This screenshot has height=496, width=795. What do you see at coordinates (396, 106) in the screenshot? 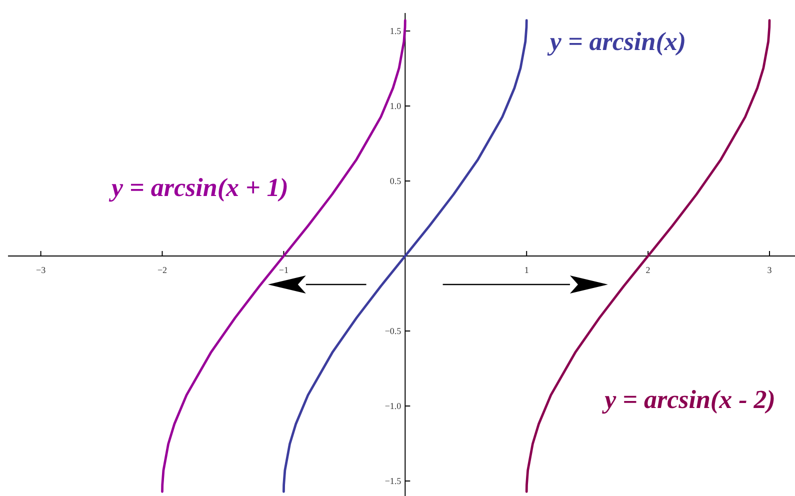
I see `y-tick-label: 1.0` at bounding box center [396, 106].